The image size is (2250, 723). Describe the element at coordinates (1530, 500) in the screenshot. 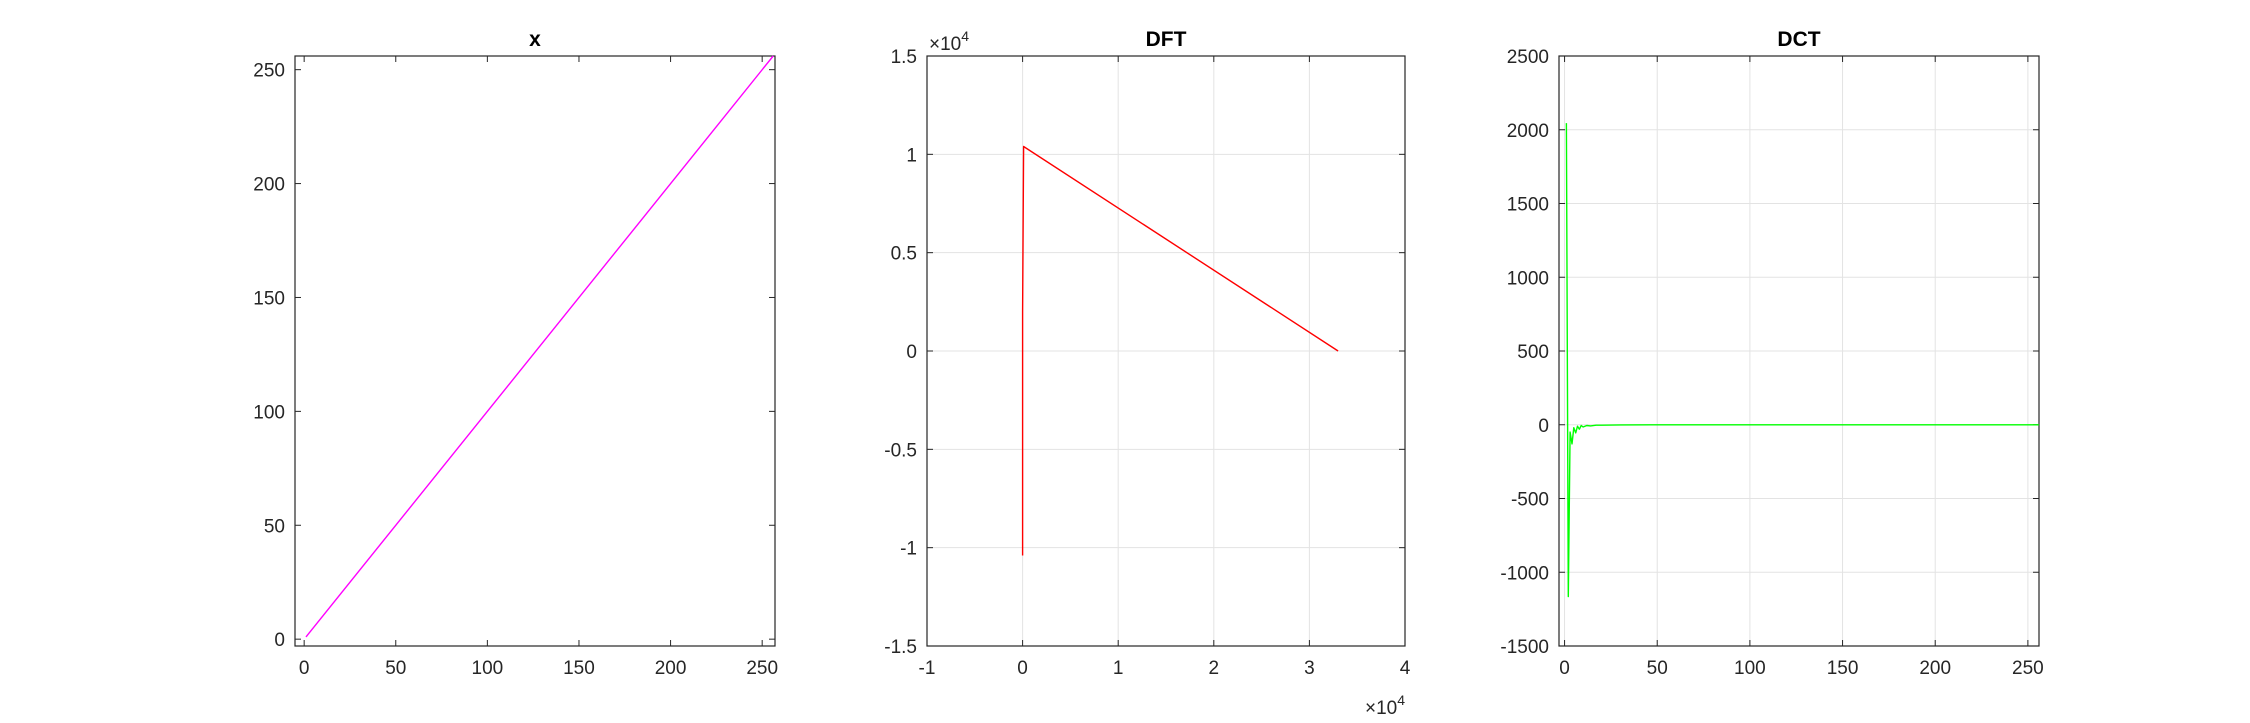

I see `y-tick-label: -500` at that location.